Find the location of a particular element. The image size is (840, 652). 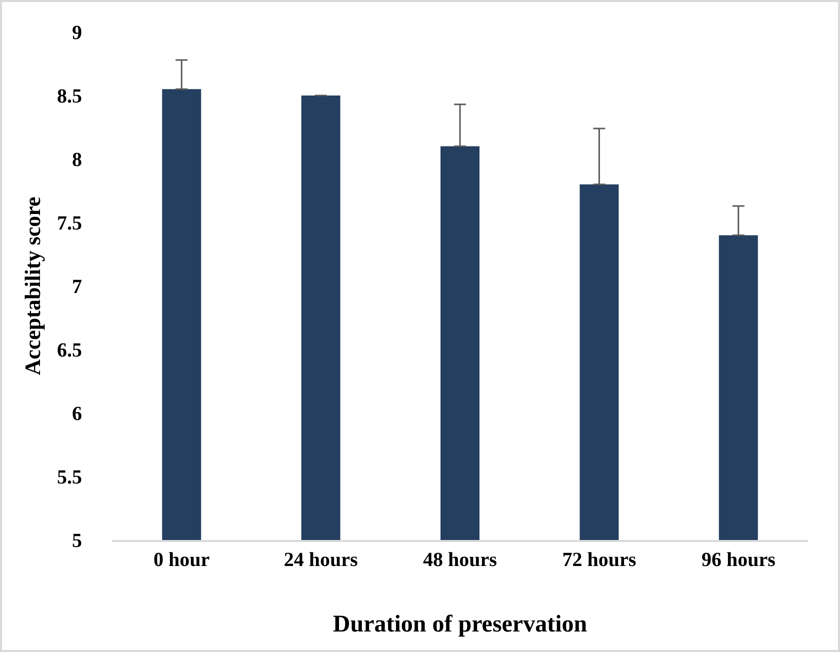

y-tick-label: 7.5 is located at coordinates (69, 223).